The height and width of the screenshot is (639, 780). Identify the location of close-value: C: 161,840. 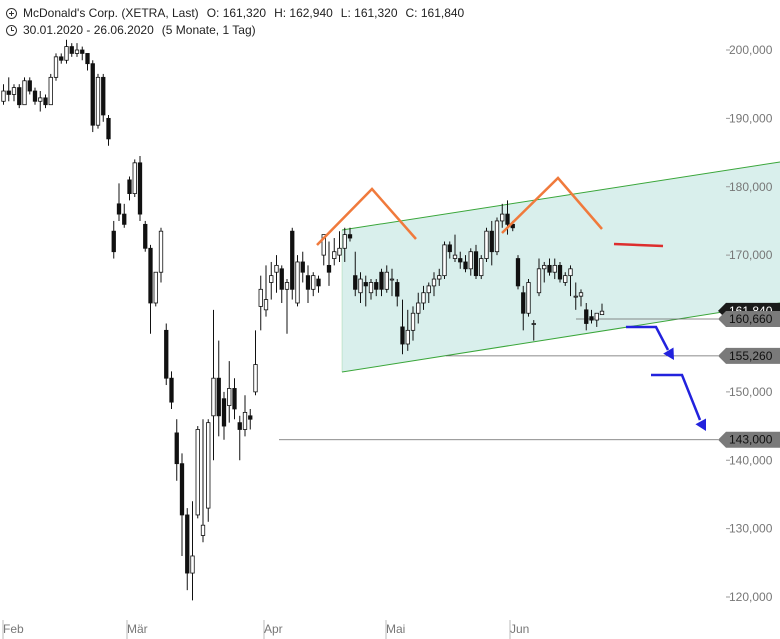
(435, 13).